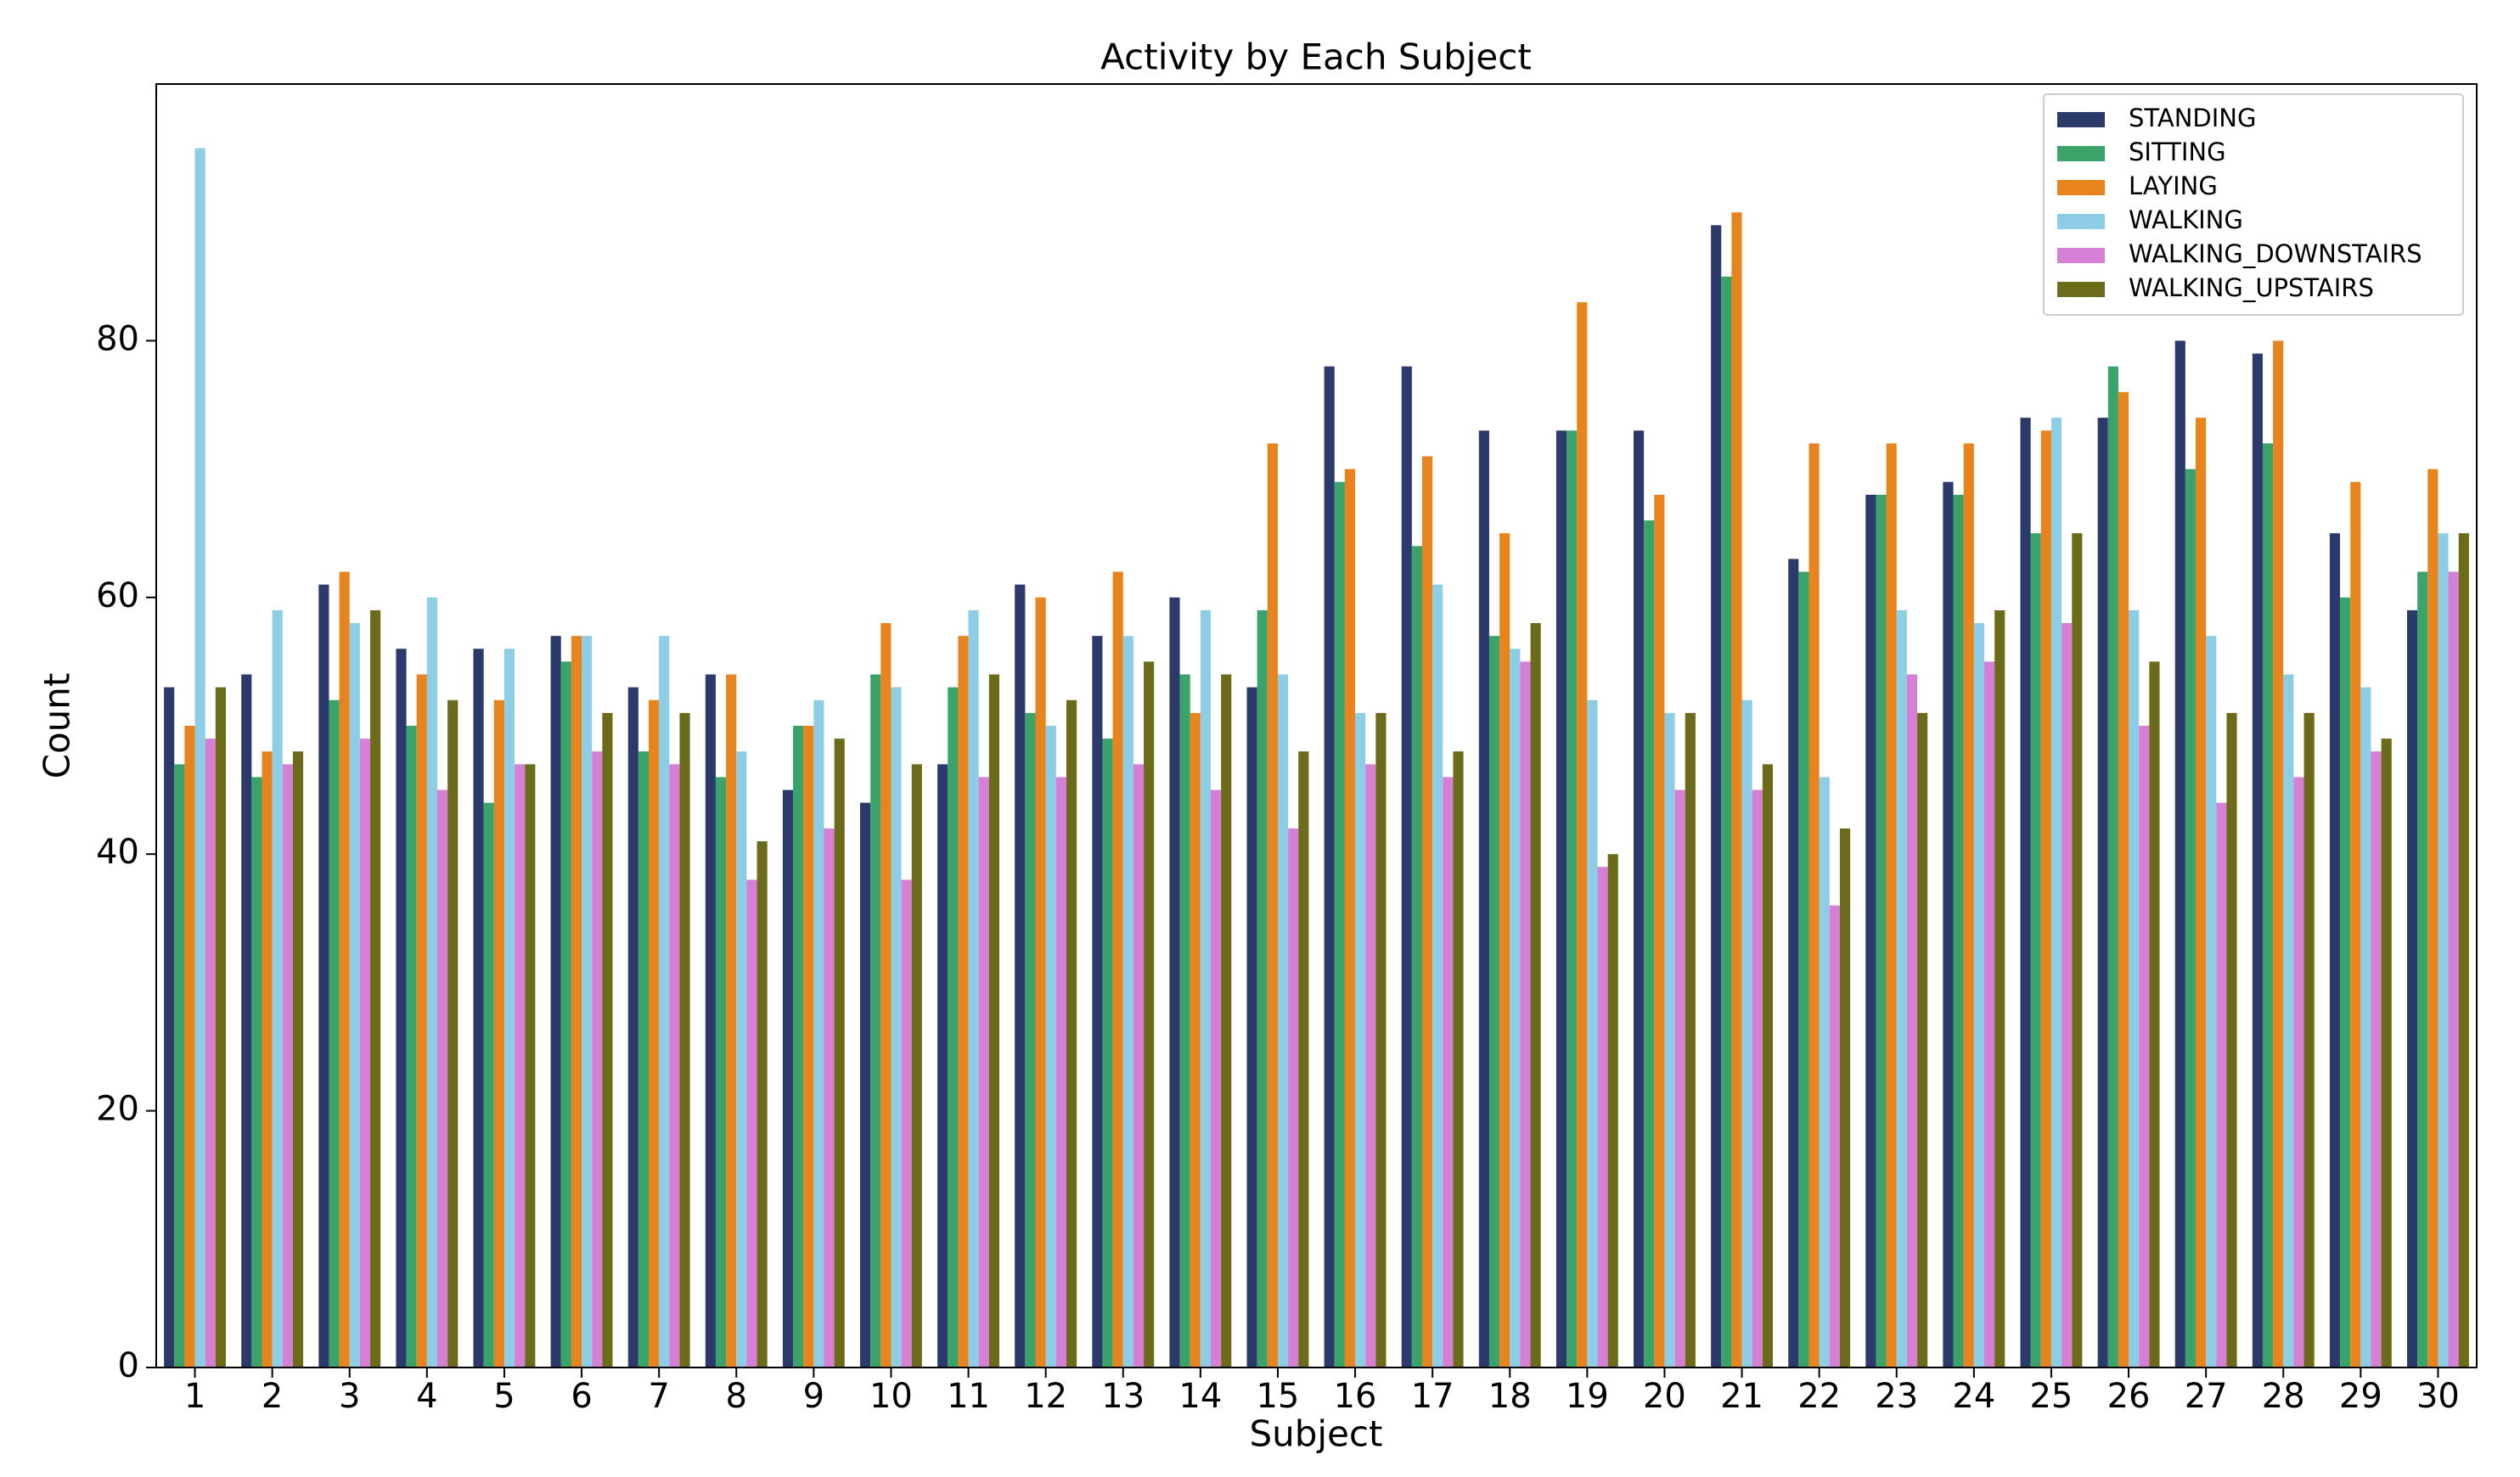  What do you see at coordinates (814, 1396) in the screenshot?
I see `x-tick-label: 9` at bounding box center [814, 1396].